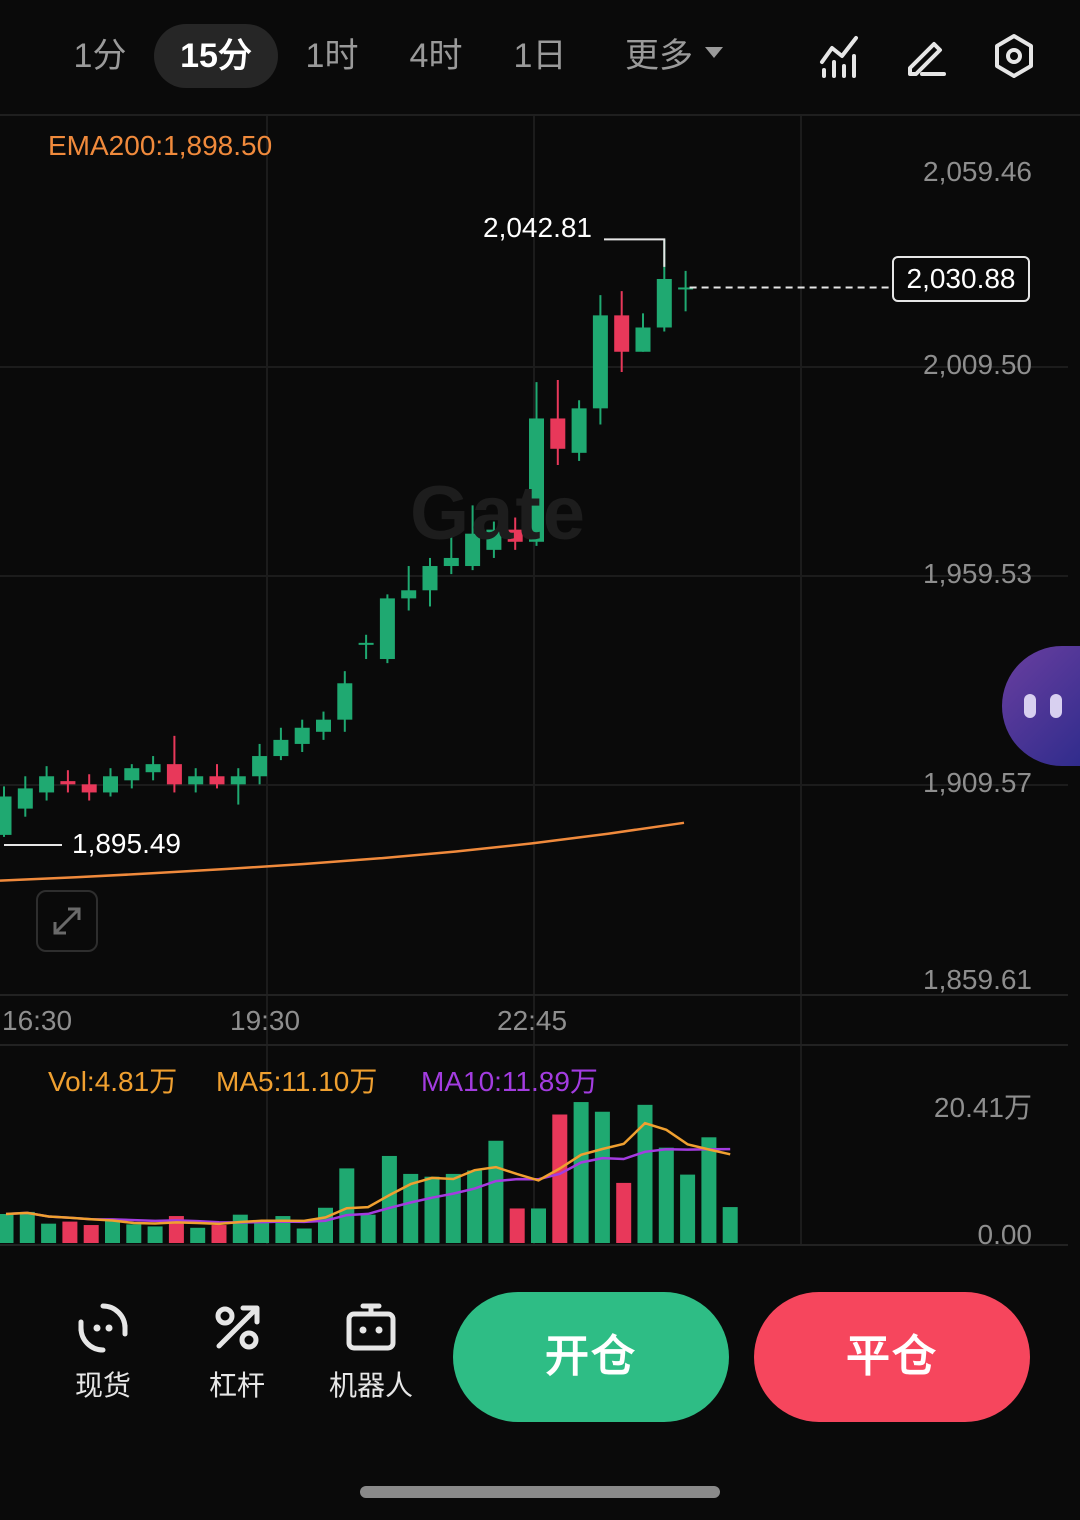  I want to click on robot-button: 机器人, so click(371, 1352).